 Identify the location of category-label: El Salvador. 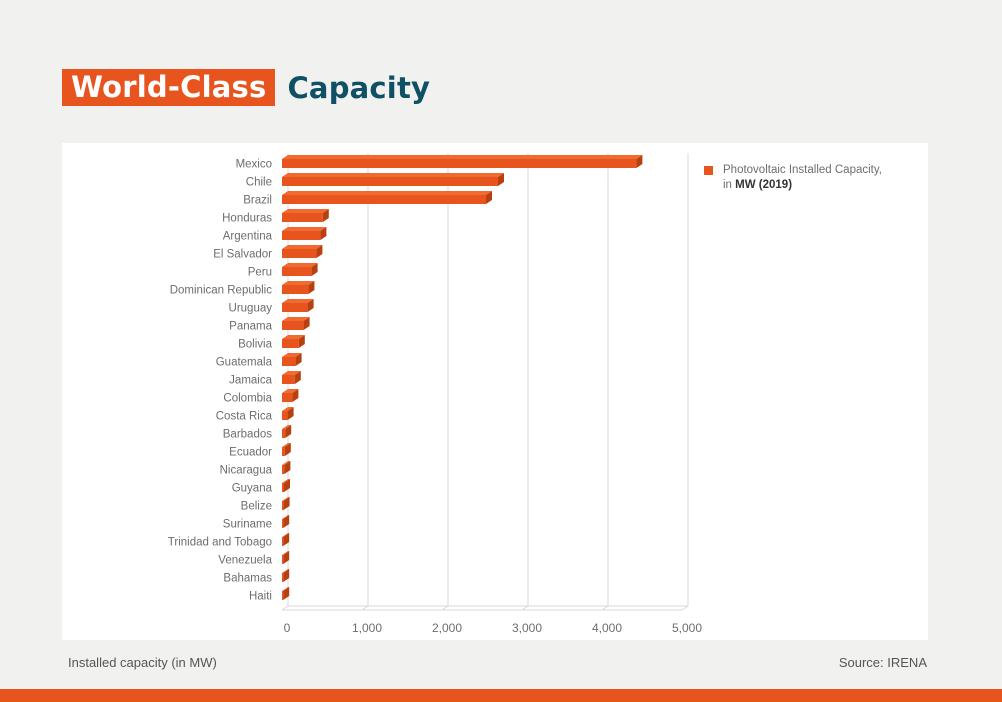
(242, 255).